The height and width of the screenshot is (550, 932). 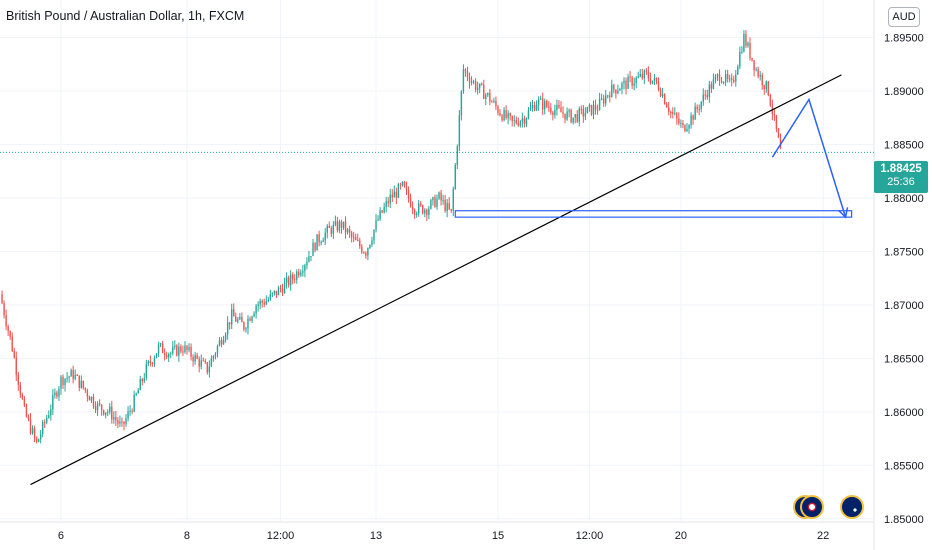 I want to click on x-tick-label: 13, so click(x=376, y=536).